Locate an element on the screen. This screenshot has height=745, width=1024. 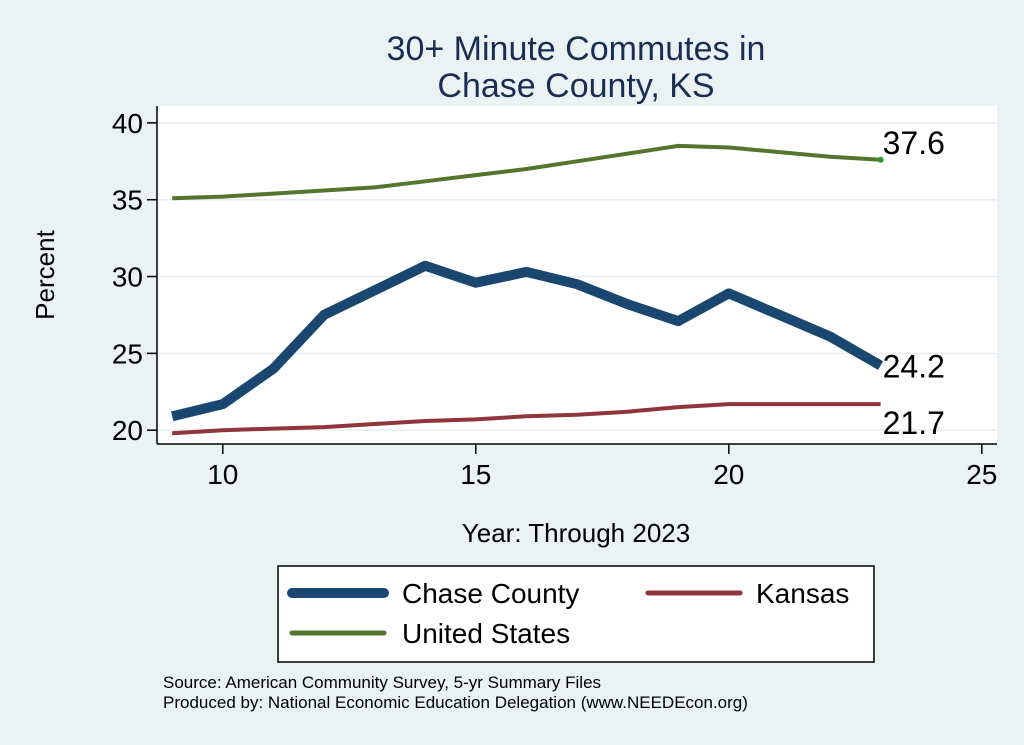
legend-label-kansas: Kansas is located at coordinates (802, 593).